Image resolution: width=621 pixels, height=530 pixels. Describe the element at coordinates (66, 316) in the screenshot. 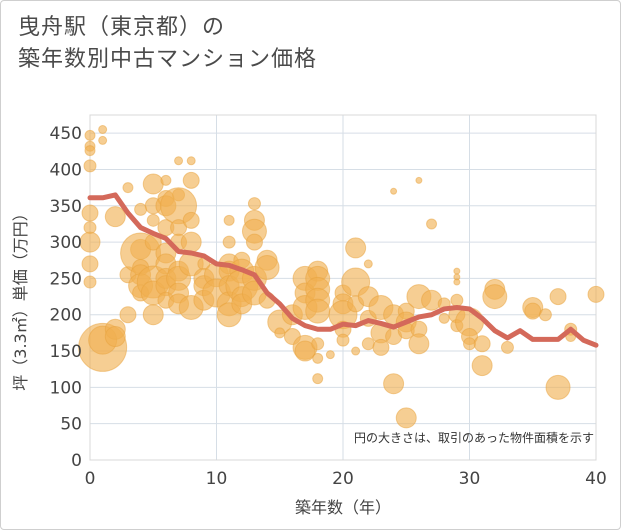

I see `y-tick-label: 200` at that location.